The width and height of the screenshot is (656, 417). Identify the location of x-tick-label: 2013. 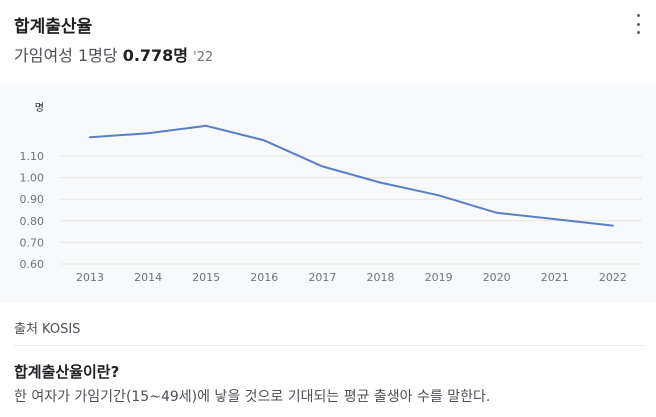
(90, 277).